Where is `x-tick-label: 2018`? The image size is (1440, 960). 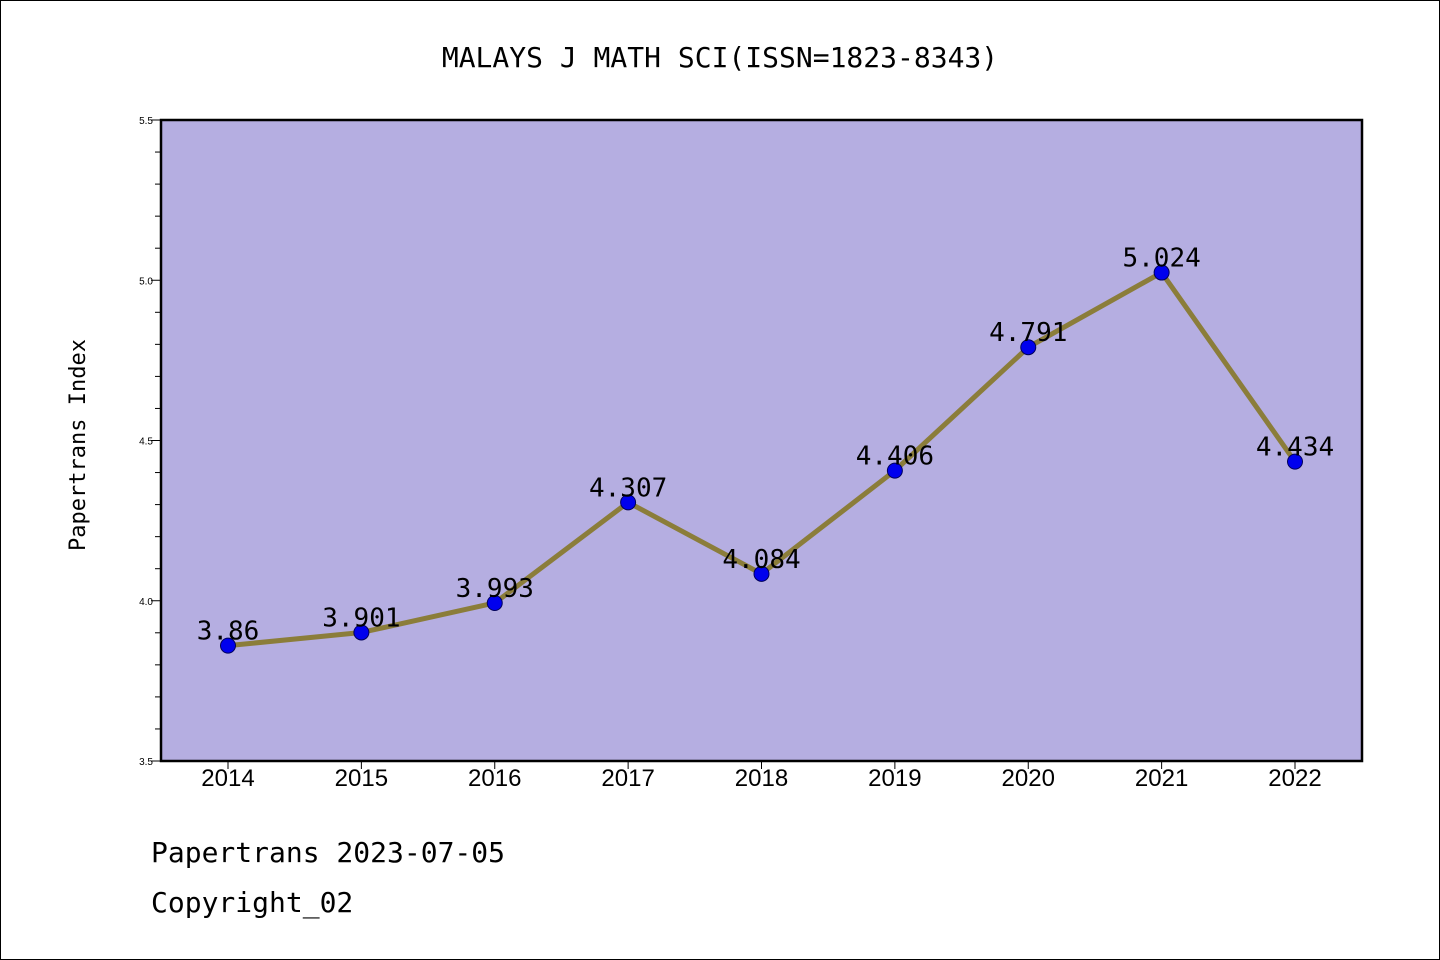 x-tick-label: 2018 is located at coordinates (761, 778).